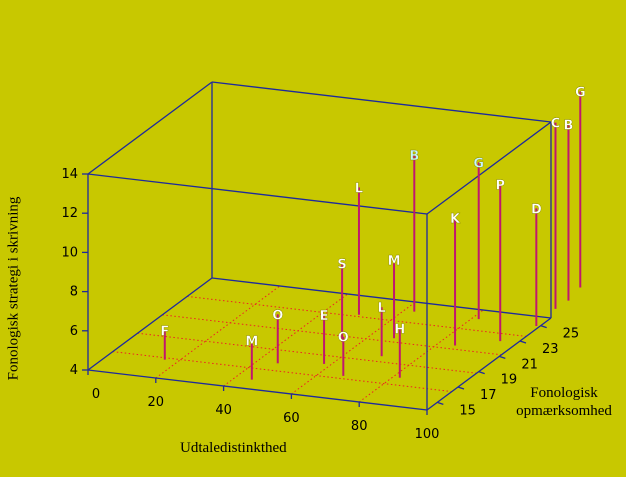  I want to click on y-tick-label: 4, so click(74, 370).